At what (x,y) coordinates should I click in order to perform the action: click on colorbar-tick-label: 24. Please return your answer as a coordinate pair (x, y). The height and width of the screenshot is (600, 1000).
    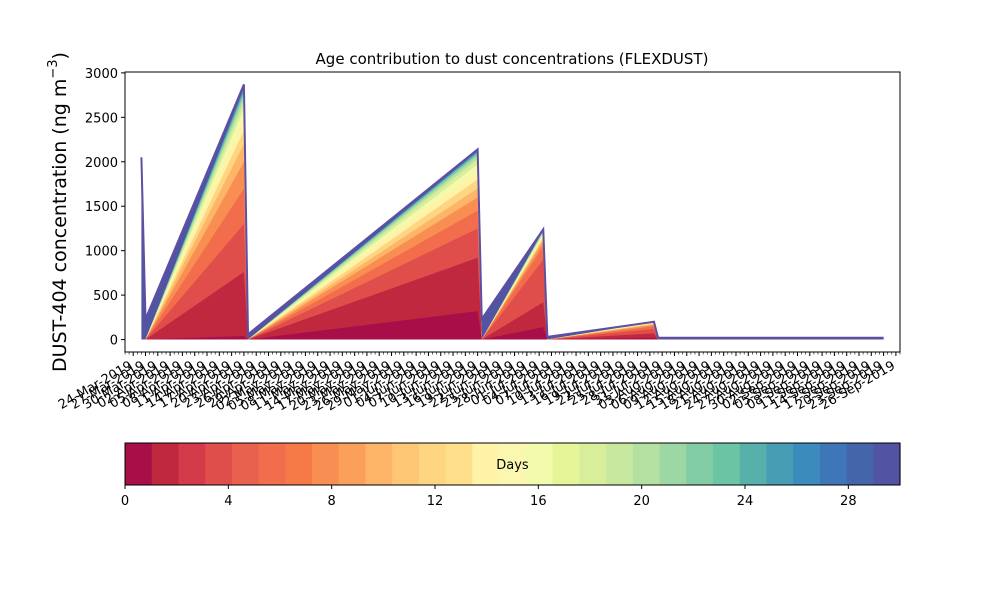
    Looking at the image, I should click on (745, 501).